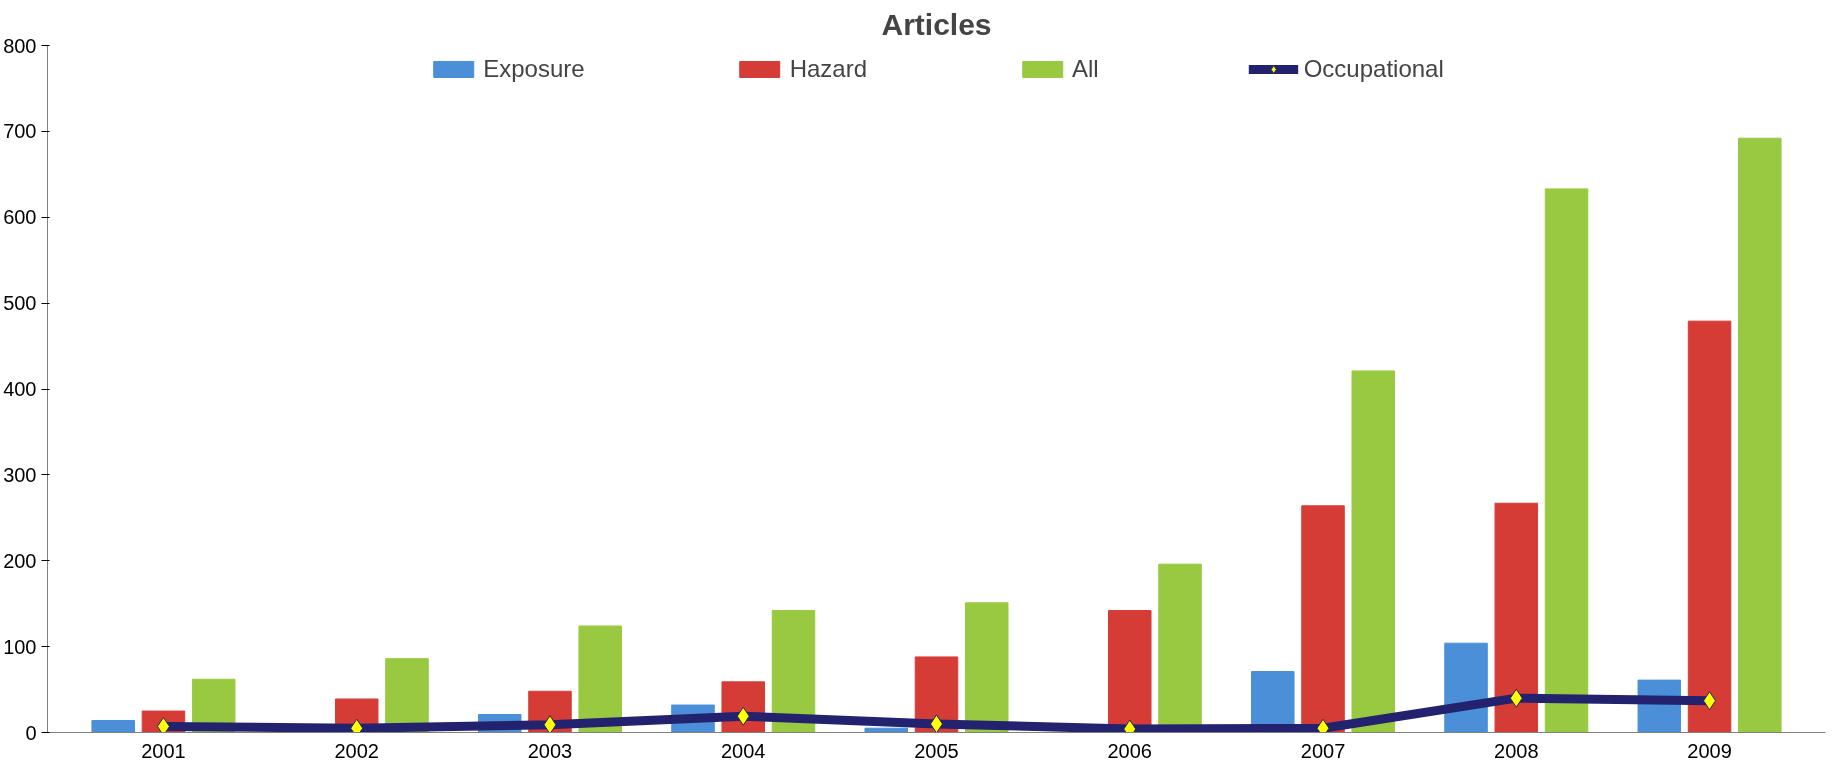  What do you see at coordinates (20, 474) in the screenshot?
I see `y-tick-label: 300` at bounding box center [20, 474].